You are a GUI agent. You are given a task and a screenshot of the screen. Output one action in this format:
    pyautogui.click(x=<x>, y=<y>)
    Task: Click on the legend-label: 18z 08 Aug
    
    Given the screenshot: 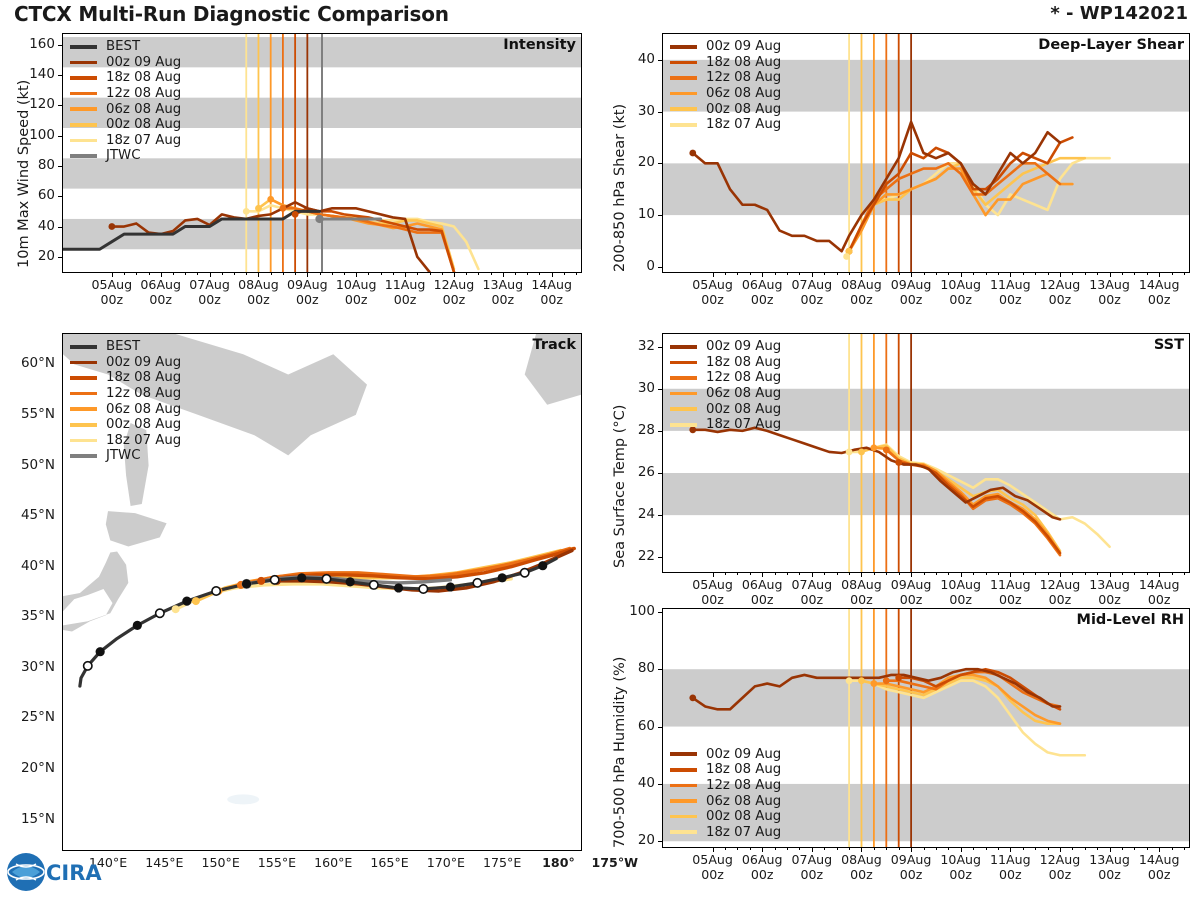 What is the action you would take?
    pyautogui.click(x=744, y=362)
    